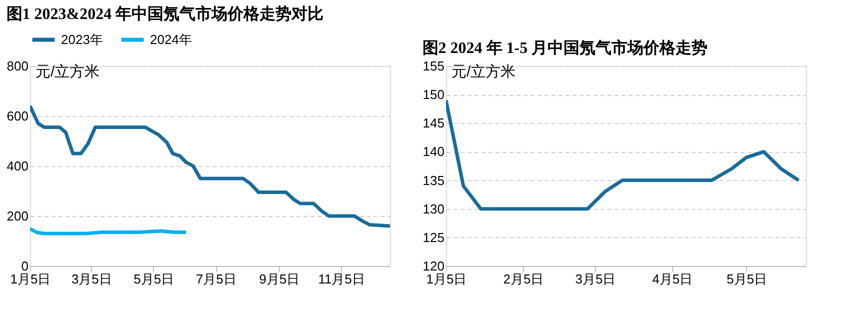 This screenshot has width=866, height=325. I want to click on legend-label: 2024年, so click(171, 39).